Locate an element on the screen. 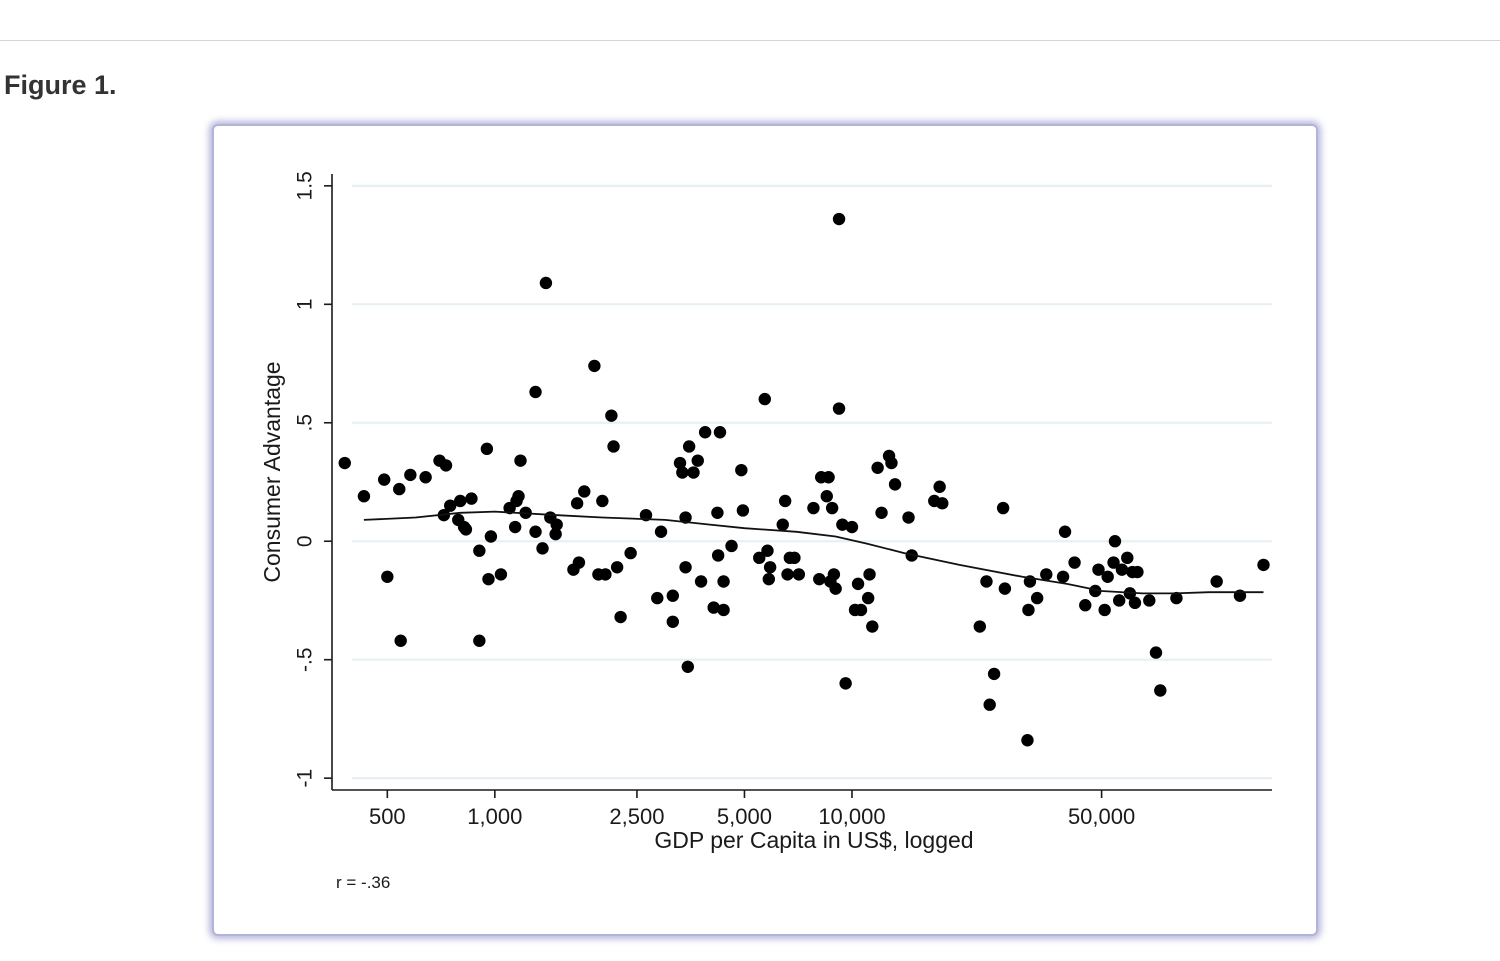  y-tick-label: 0 is located at coordinates (305, 541).